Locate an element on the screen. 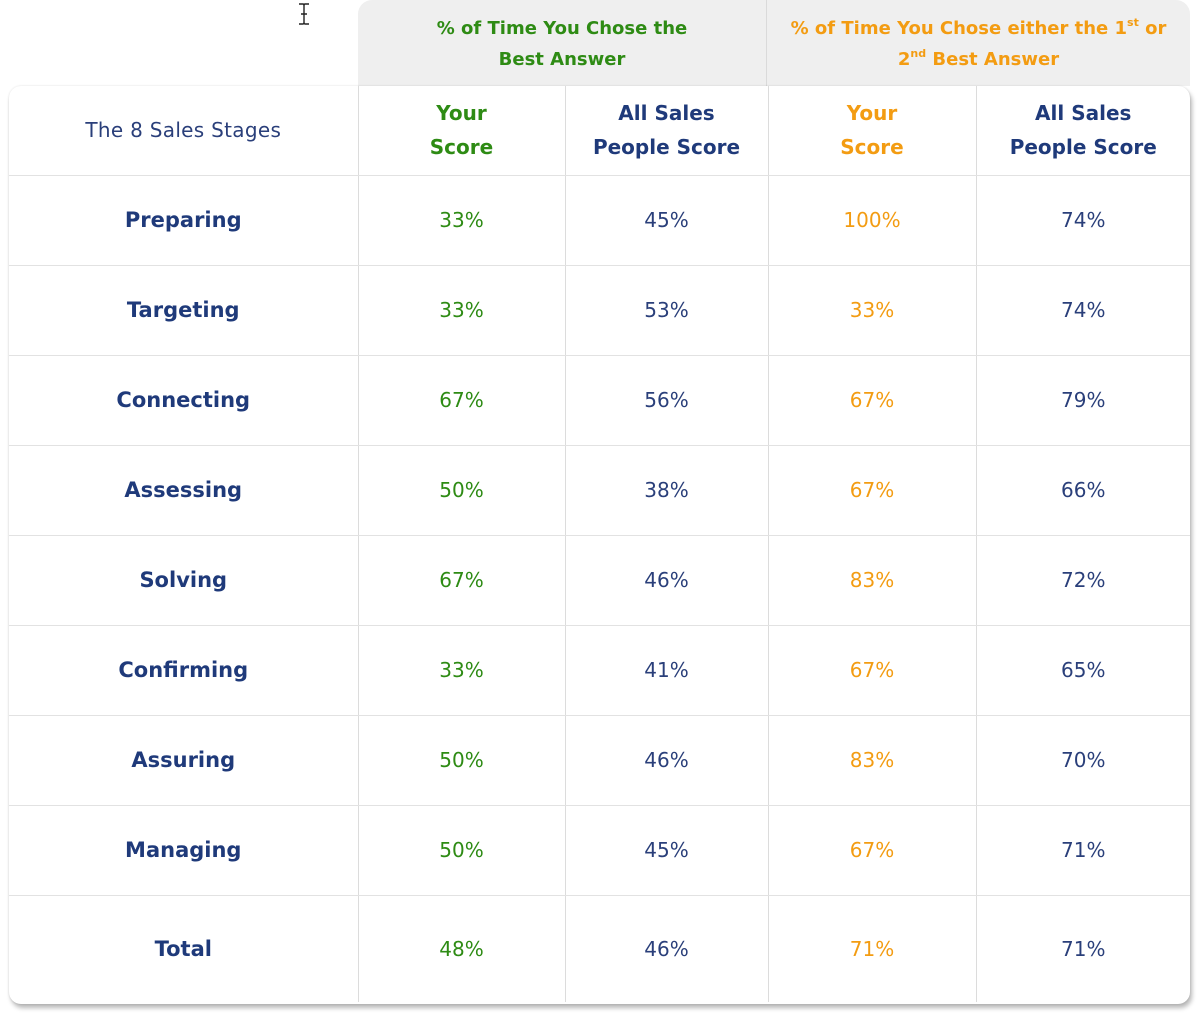  stage-name: Targeting is located at coordinates (183, 310).